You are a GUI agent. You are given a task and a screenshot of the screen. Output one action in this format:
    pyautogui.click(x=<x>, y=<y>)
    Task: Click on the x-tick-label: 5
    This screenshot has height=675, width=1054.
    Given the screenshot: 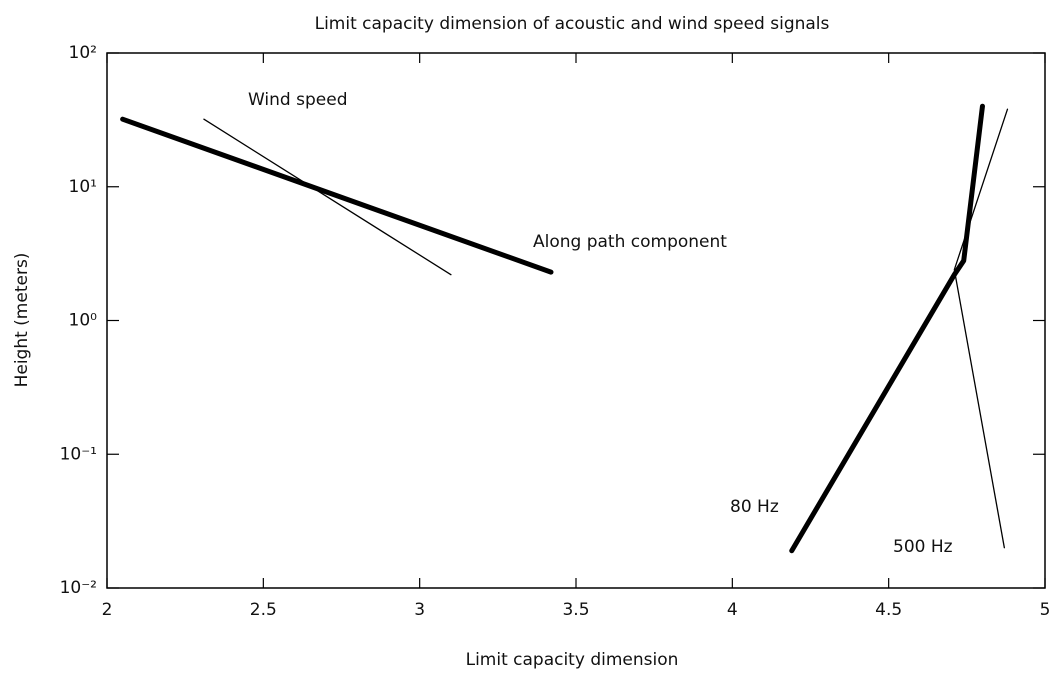 What is the action you would take?
    pyautogui.click(x=1045, y=610)
    